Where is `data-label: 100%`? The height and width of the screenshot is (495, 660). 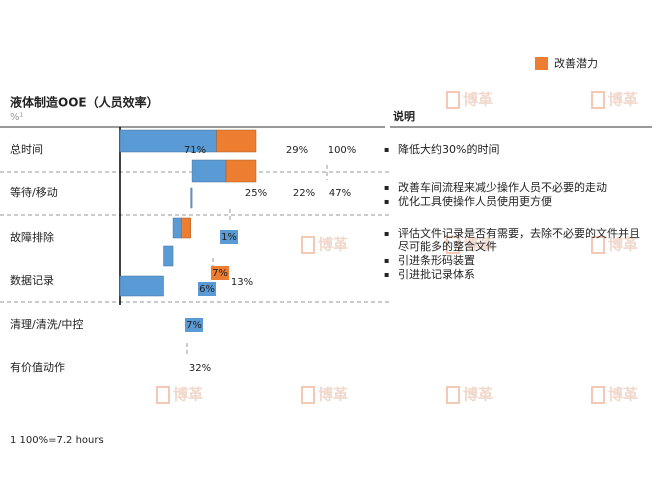
data-label: 100% is located at coordinates (342, 150).